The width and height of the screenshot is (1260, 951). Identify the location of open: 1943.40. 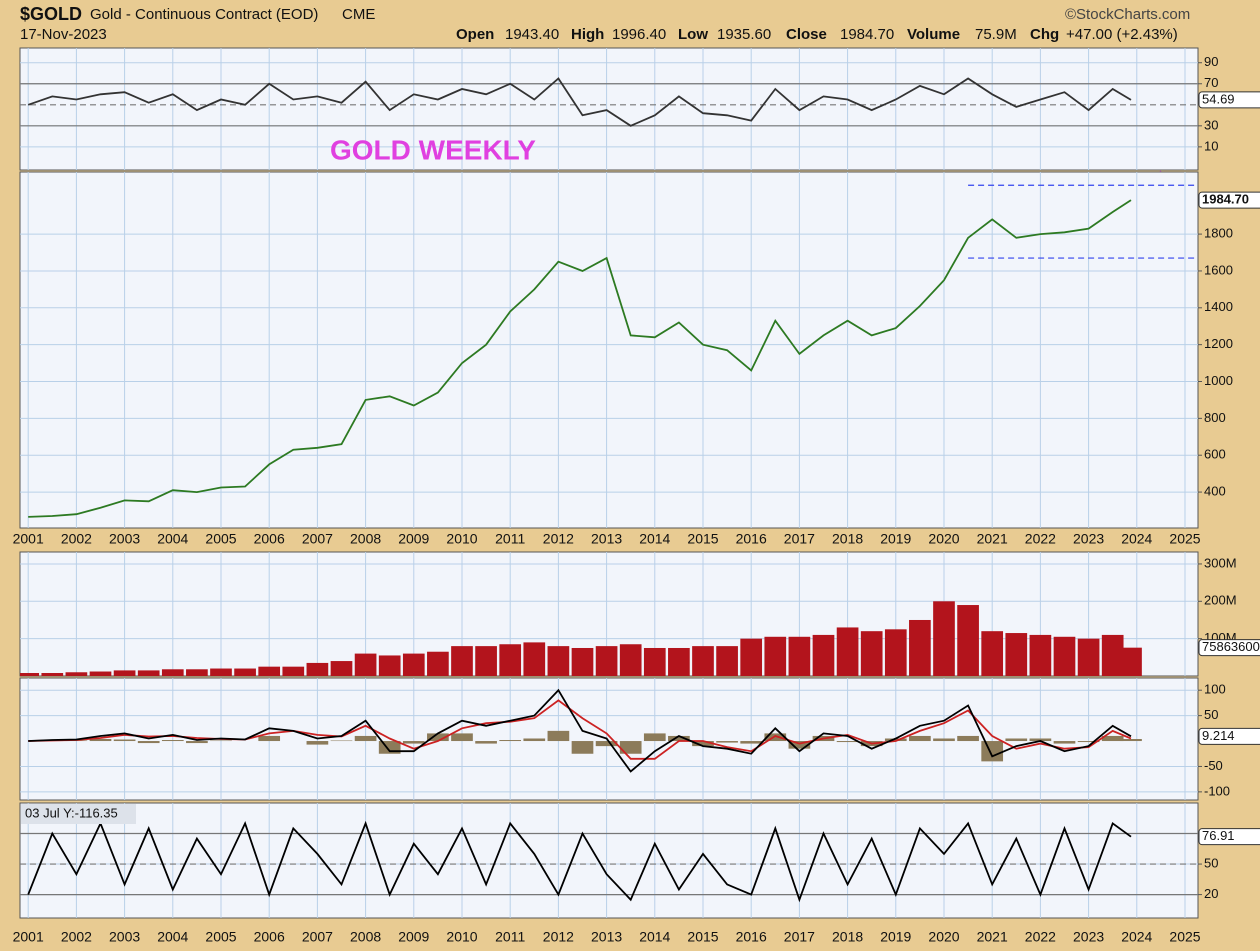
(532, 34).